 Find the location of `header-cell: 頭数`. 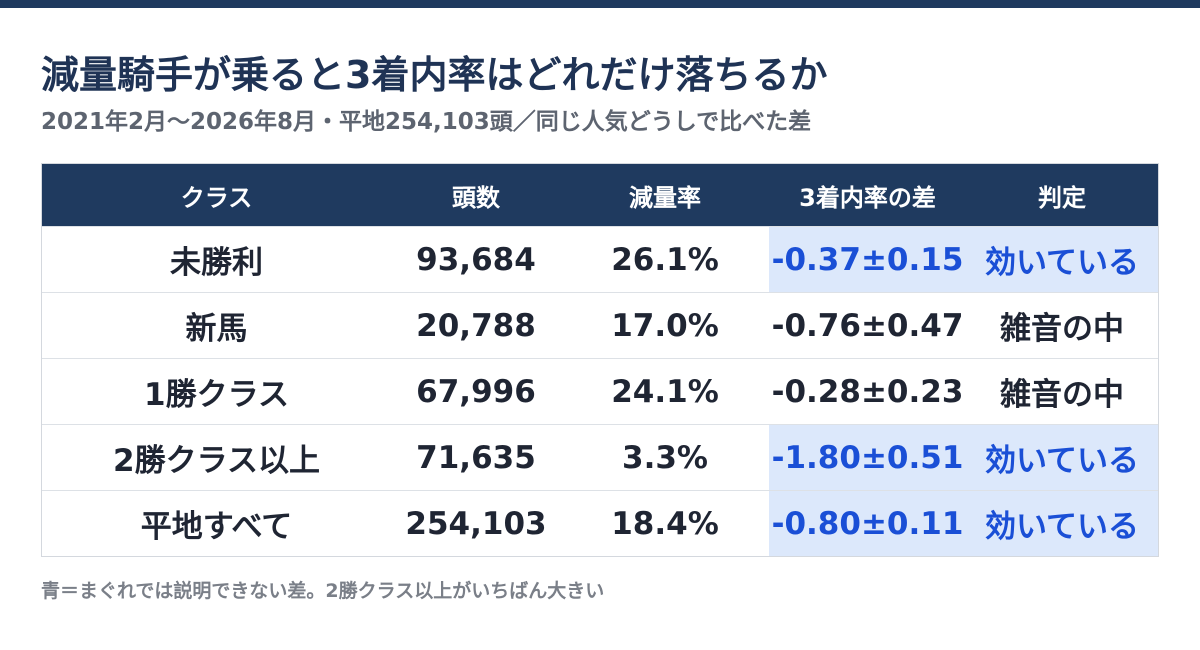

header-cell: 頭数 is located at coordinates (476, 197).